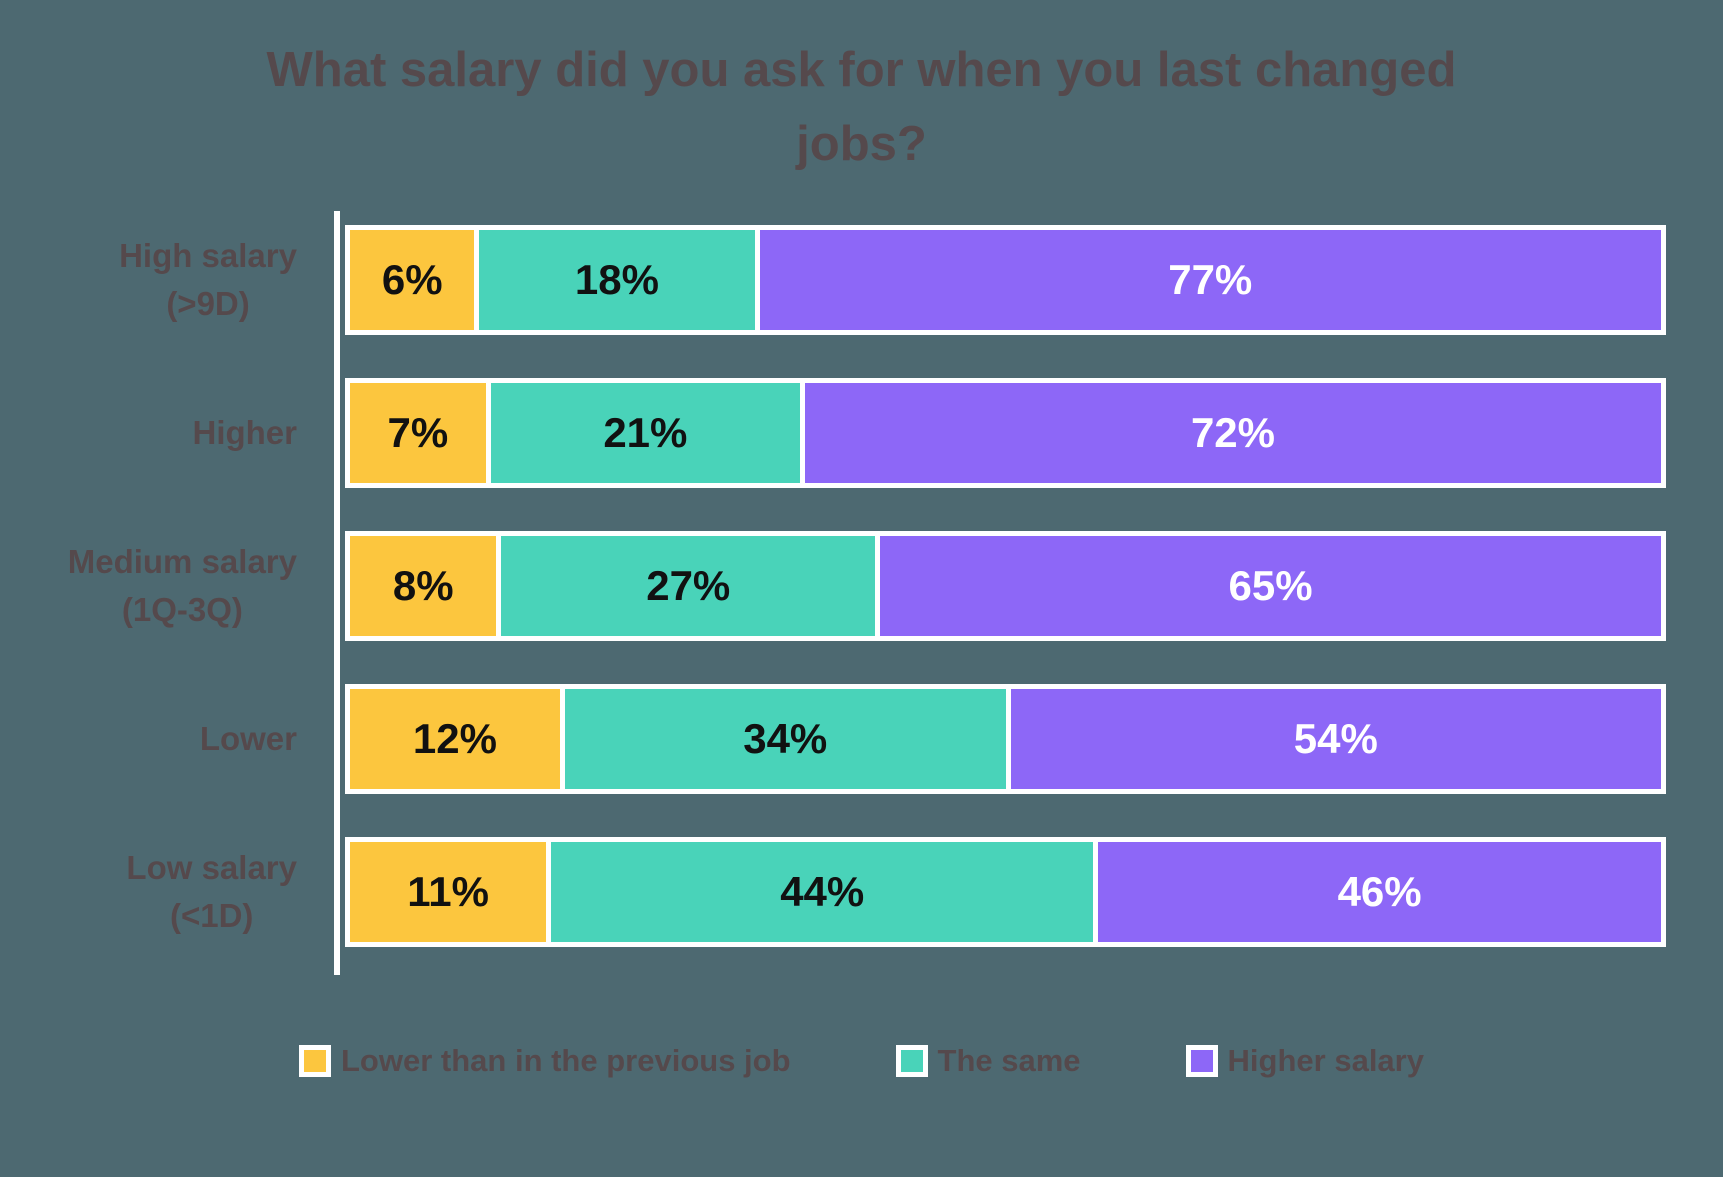  I want to click on bar-row: Higher 7% 21% 72%, so click(833, 433).